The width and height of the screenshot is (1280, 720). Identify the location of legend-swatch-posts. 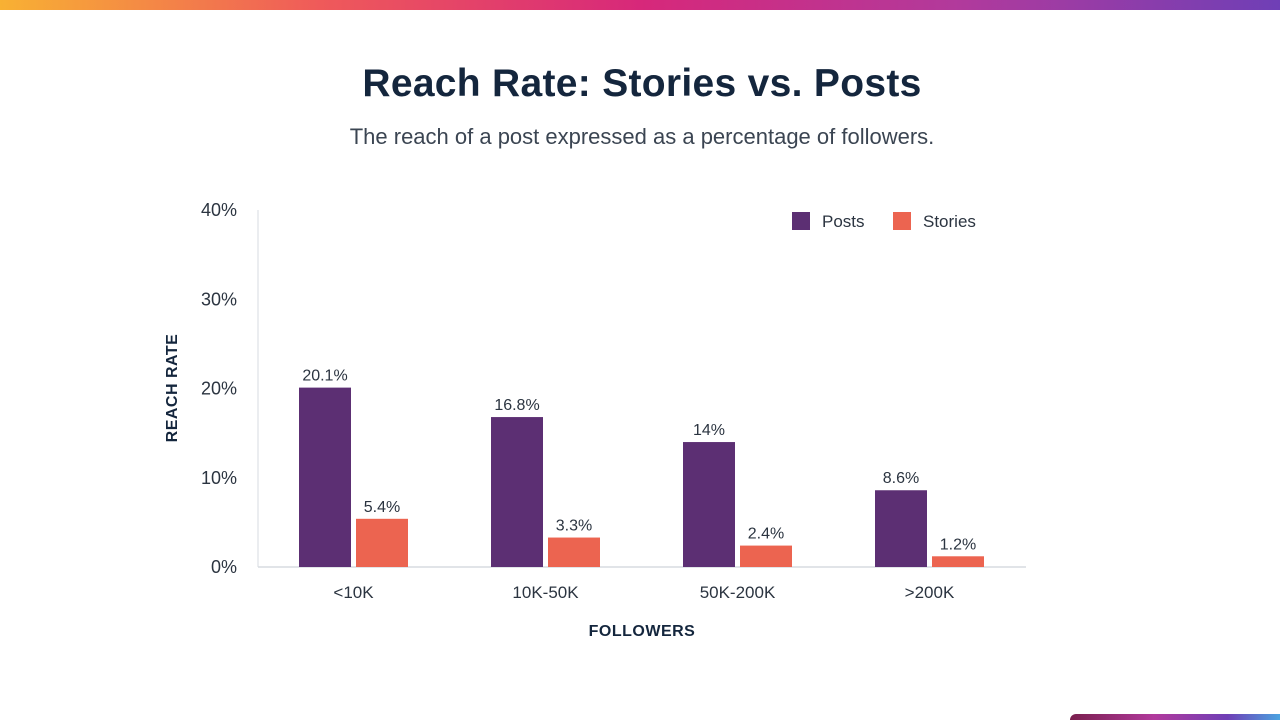
(801, 221).